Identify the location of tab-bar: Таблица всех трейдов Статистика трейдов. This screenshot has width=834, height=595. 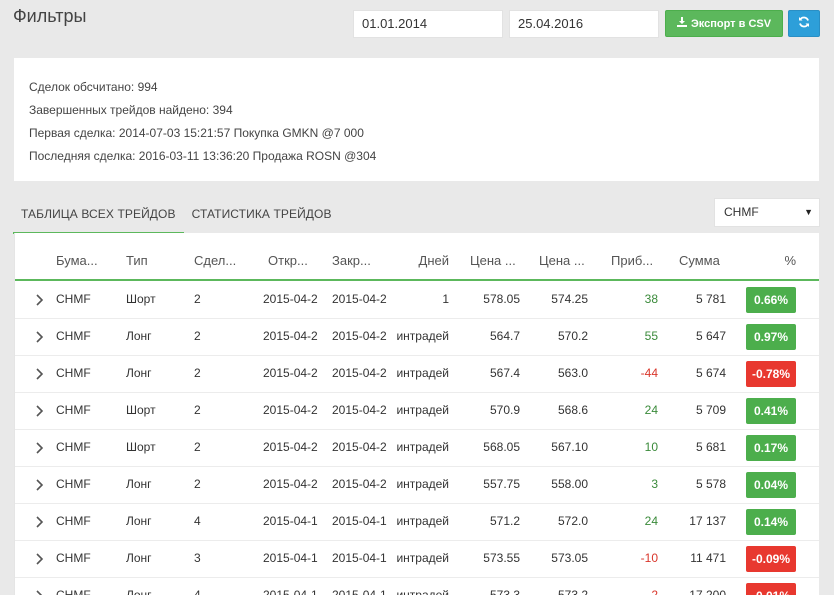
(176, 216).